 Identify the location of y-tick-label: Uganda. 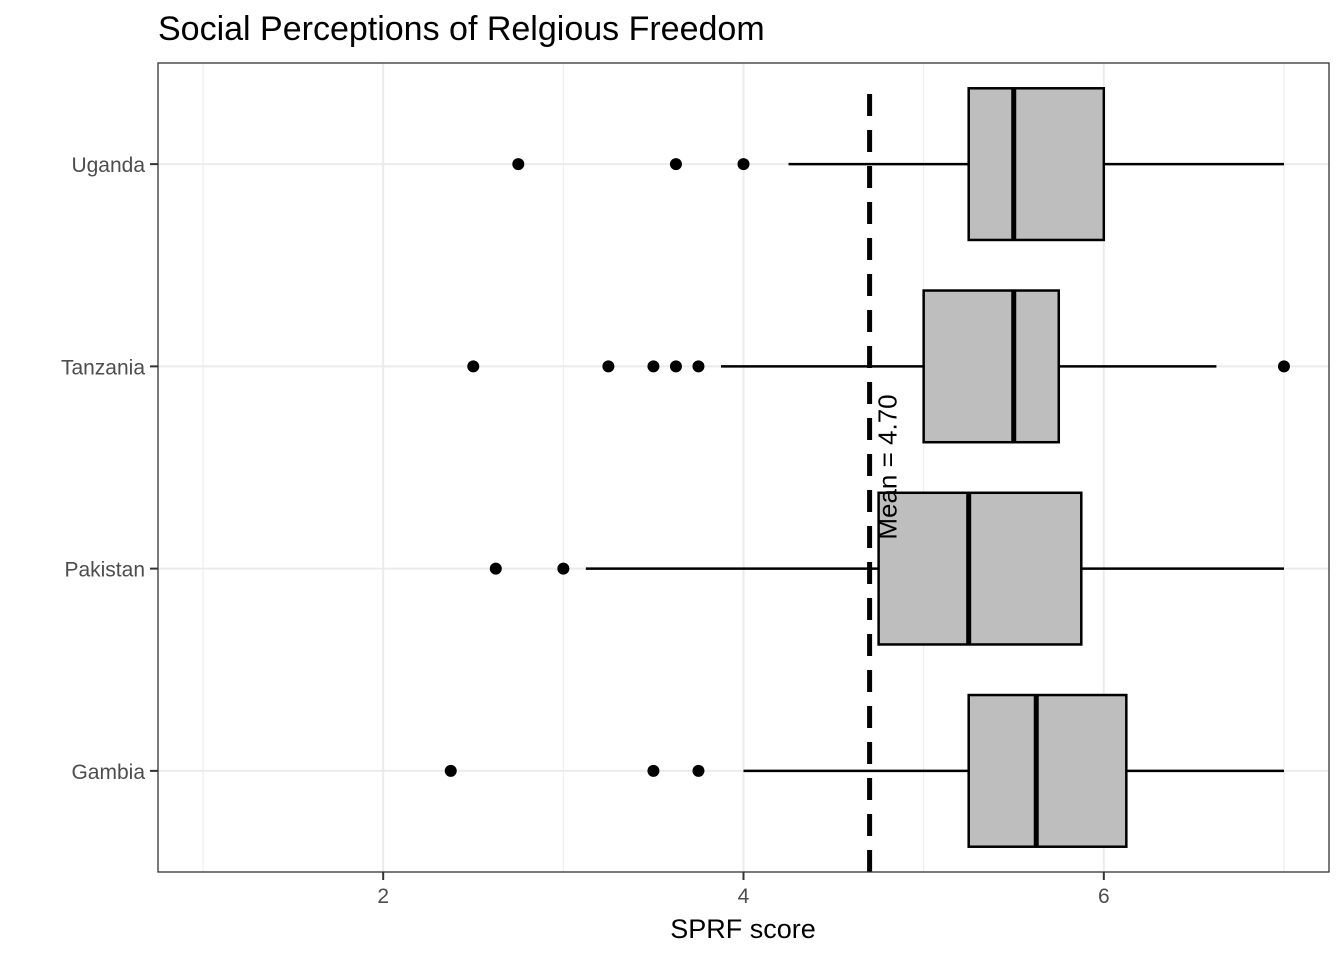
(108, 165).